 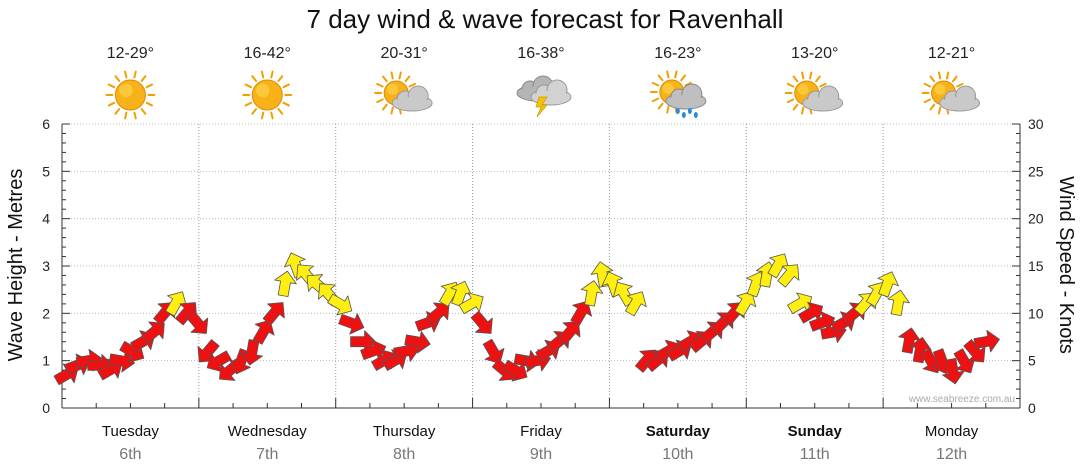 I want to click on left-tick-label: 3, so click(x=46, y=266).